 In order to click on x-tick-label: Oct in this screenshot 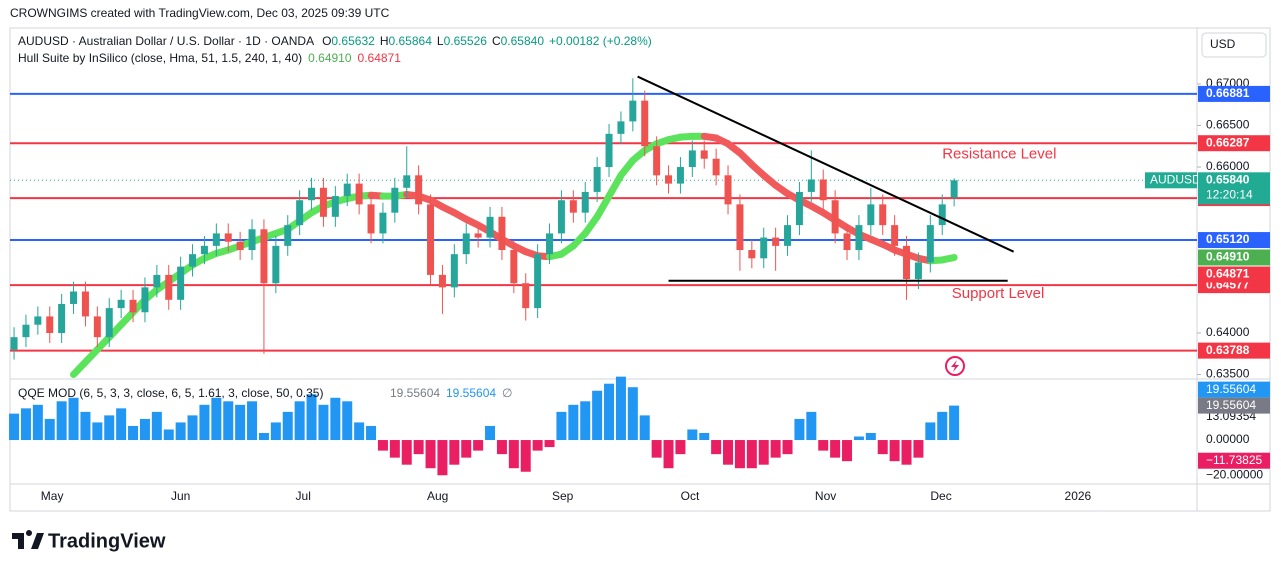, I will do `click(690, 496)`.